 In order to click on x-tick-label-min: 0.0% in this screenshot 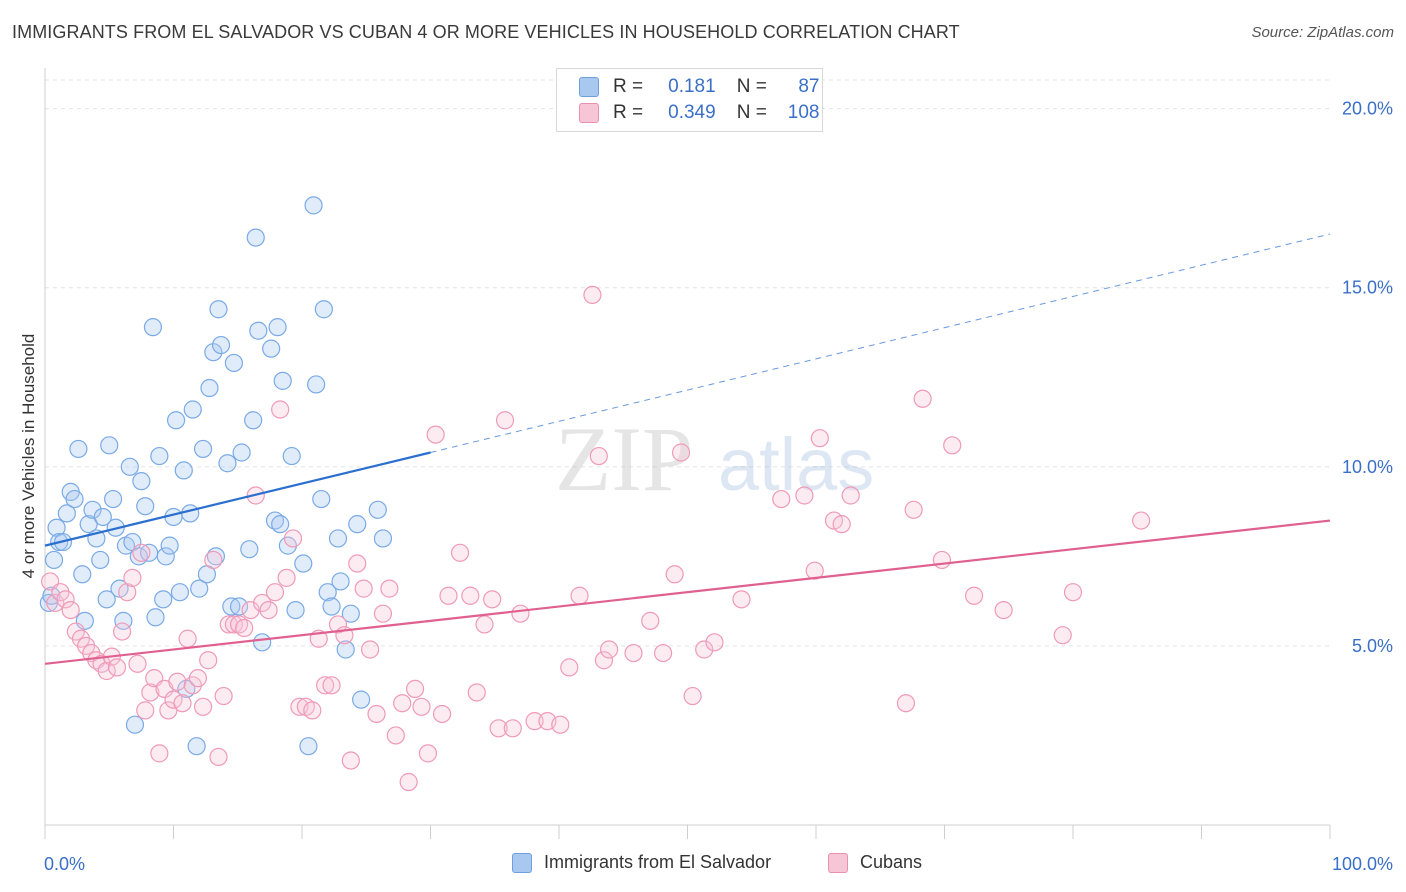, I will do `click(64, 864)`.